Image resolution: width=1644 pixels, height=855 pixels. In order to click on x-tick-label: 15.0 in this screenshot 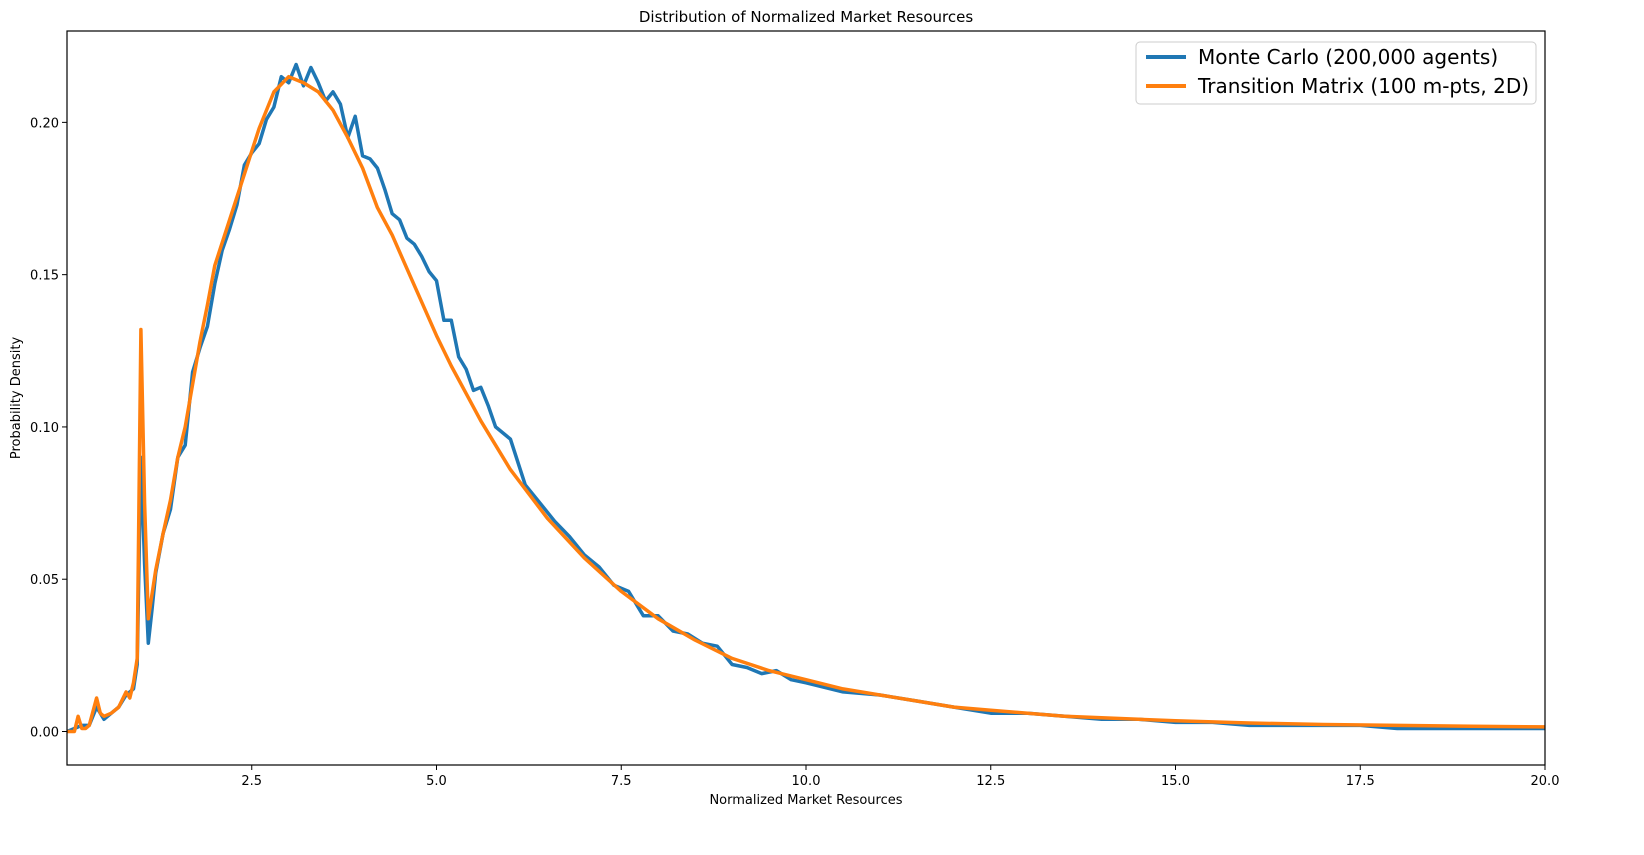, I will do `click(1175, 781)`.